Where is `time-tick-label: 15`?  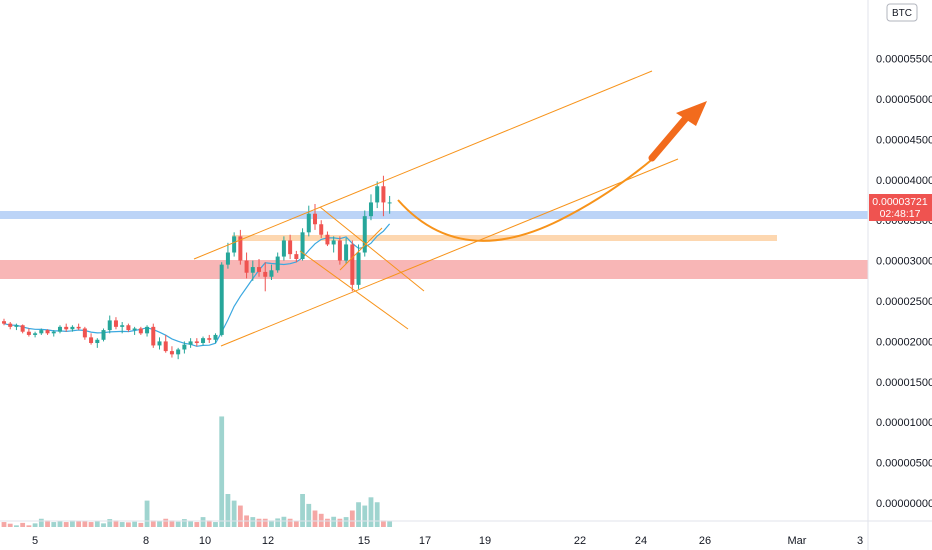 time-tick-label: 15 is located at coordinates (364, 541).